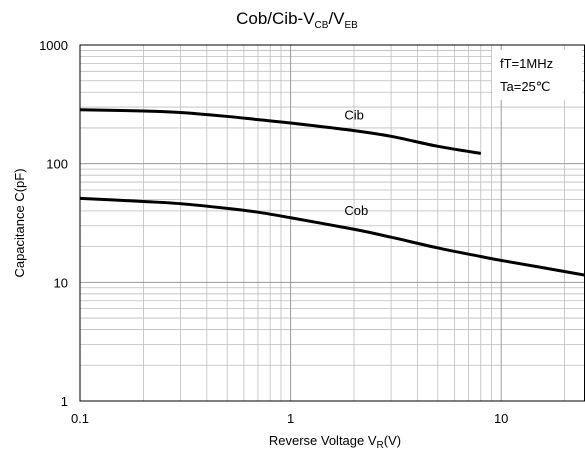 The width and height of the screenshot is (585, 452). What do you see at coordinates (19, 222) in the screenshot?
I see `y-axis-title: Capacitance C(pF)` at bounding box center [19, 222].